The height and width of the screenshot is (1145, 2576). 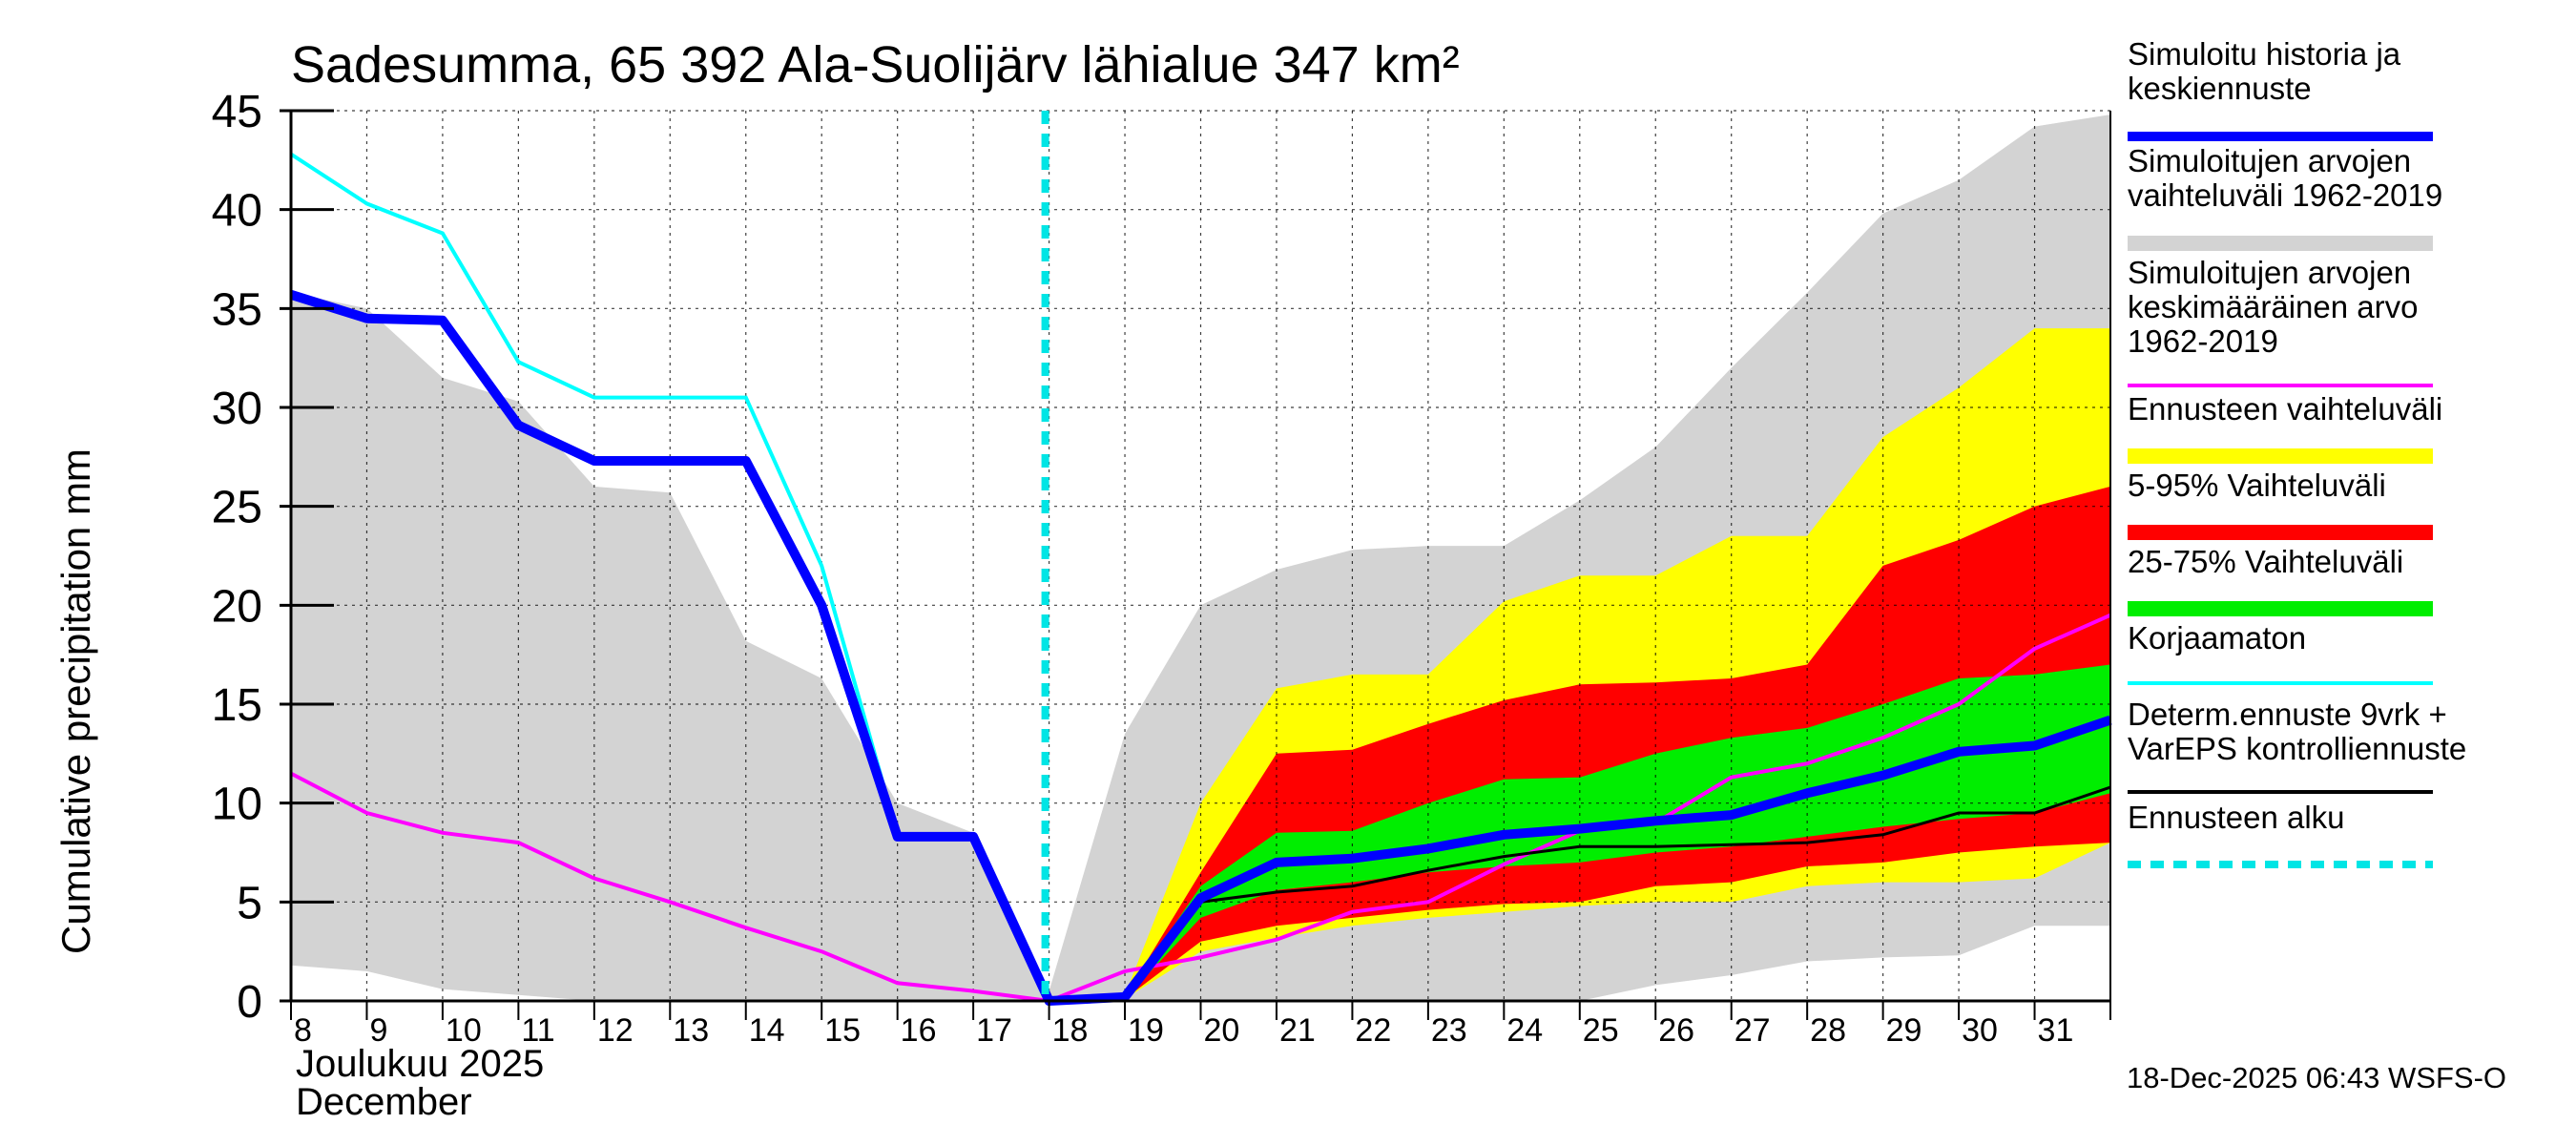 What do you see at coordinates (1828, 1030) in the screenshot?
I see `x-tick-label: 28` at bounding box center [1828, 1030].